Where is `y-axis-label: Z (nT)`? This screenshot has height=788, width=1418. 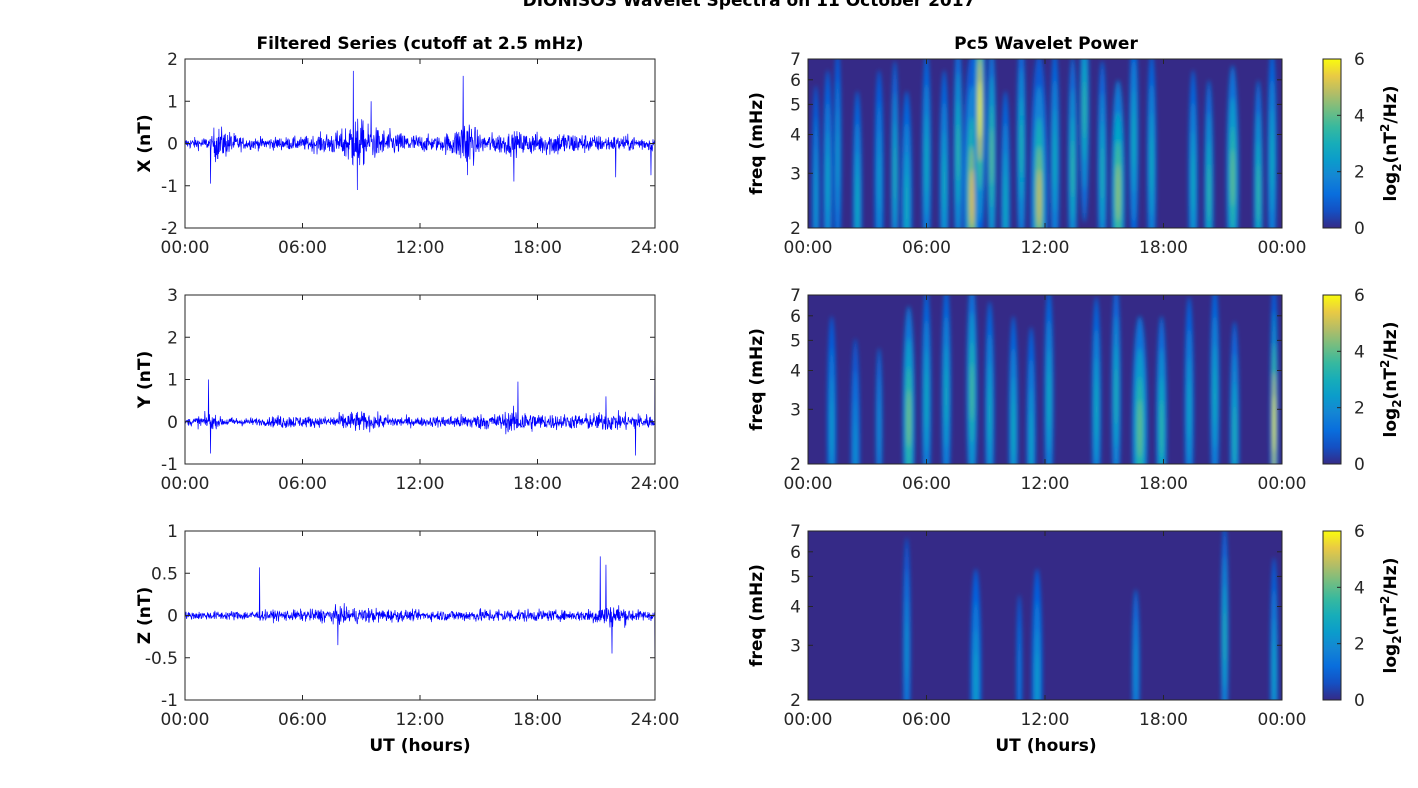 y-axis-label: Z (nT) is located at coordinates (145, 615).